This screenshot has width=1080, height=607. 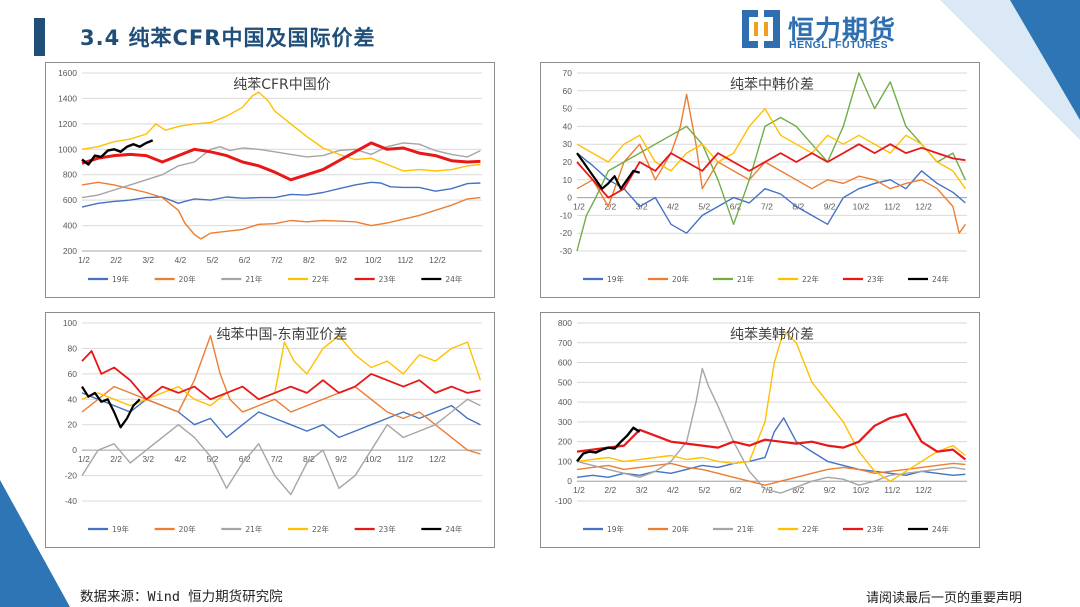 I want to click on series-line-19年, so click(x=281, y=194).